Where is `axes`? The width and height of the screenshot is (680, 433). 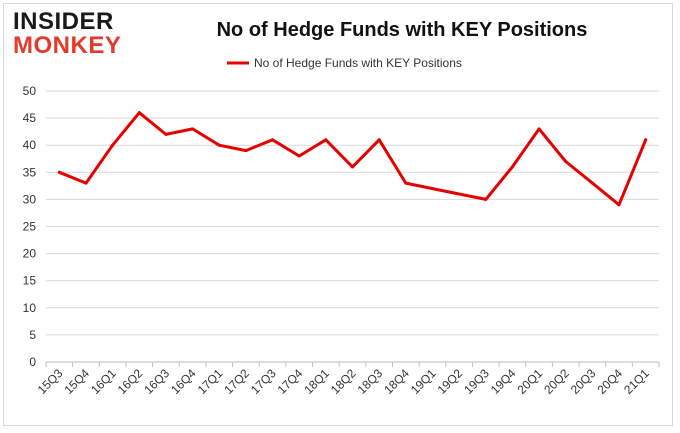 axes is located at coordinates (352, 364).